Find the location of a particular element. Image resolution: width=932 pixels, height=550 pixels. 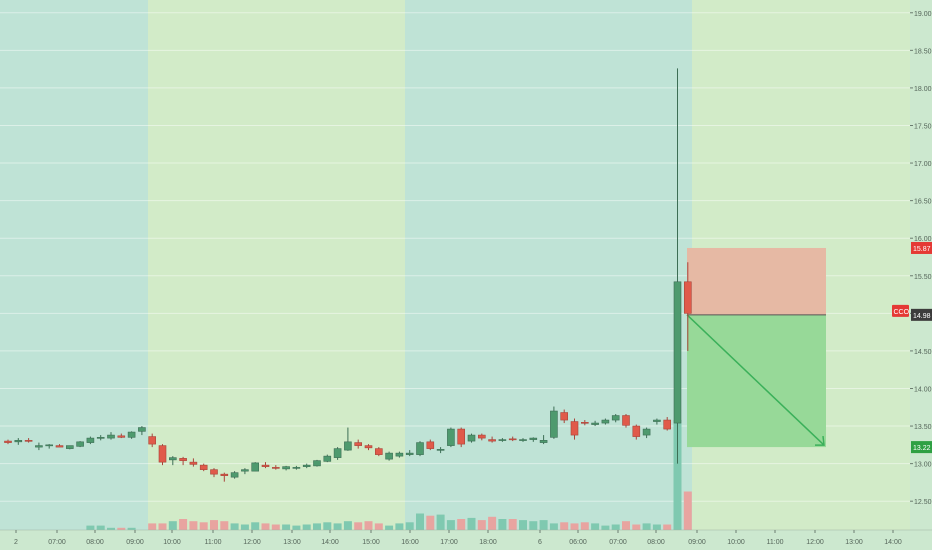

target-price-label: 13.22 is located at coordinates (922, 448).